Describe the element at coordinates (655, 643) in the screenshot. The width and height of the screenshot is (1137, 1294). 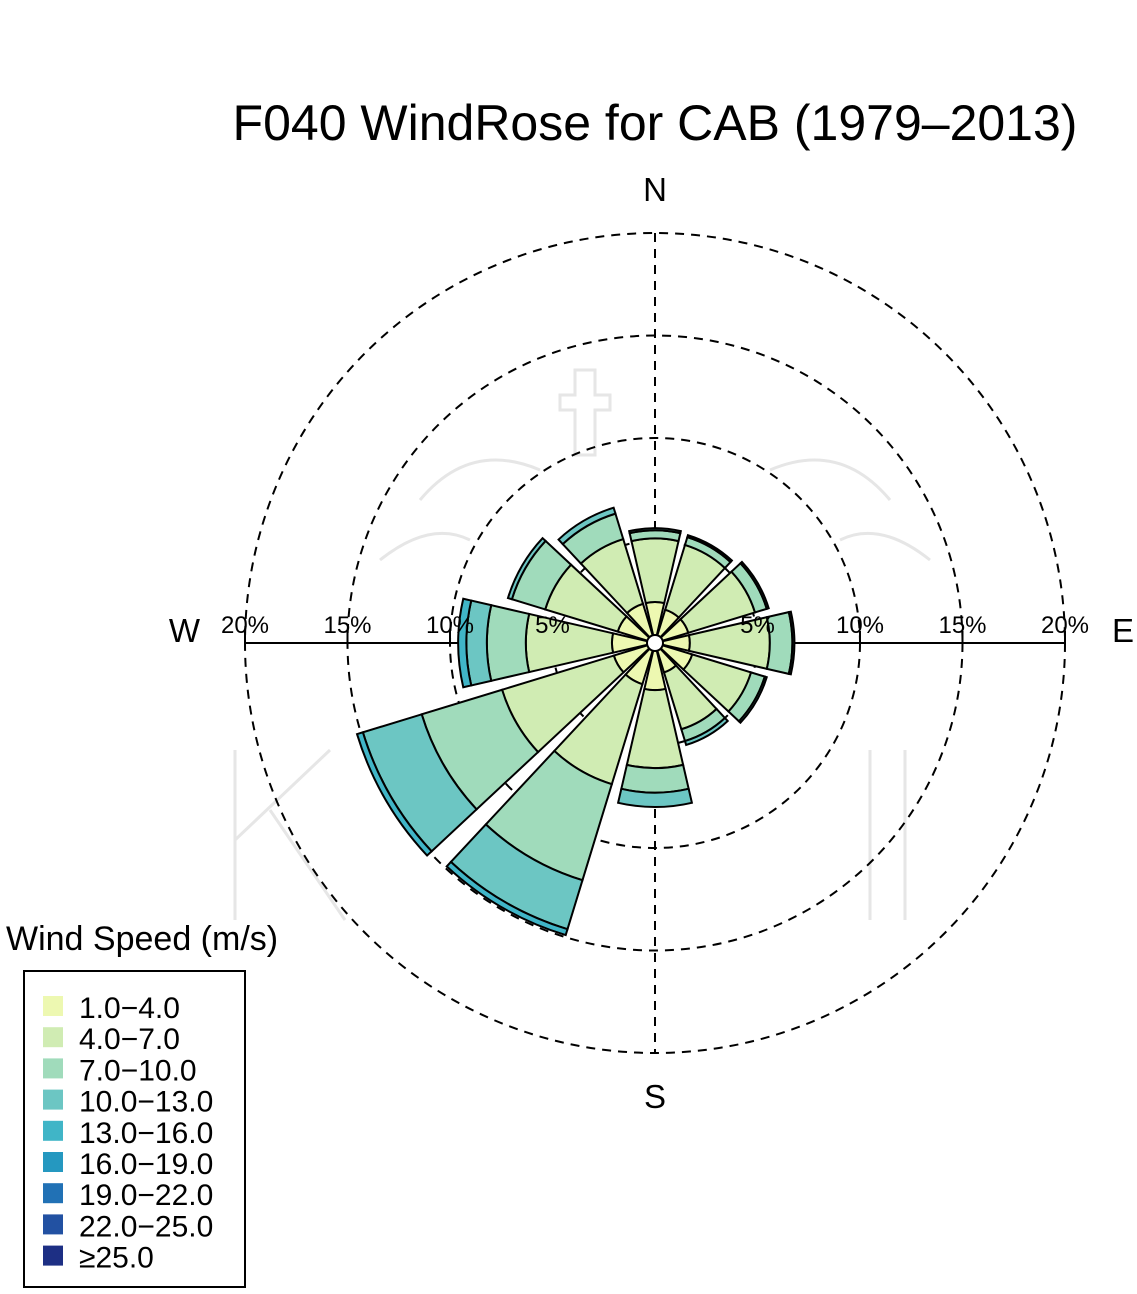
I see `calm-center` at that location.